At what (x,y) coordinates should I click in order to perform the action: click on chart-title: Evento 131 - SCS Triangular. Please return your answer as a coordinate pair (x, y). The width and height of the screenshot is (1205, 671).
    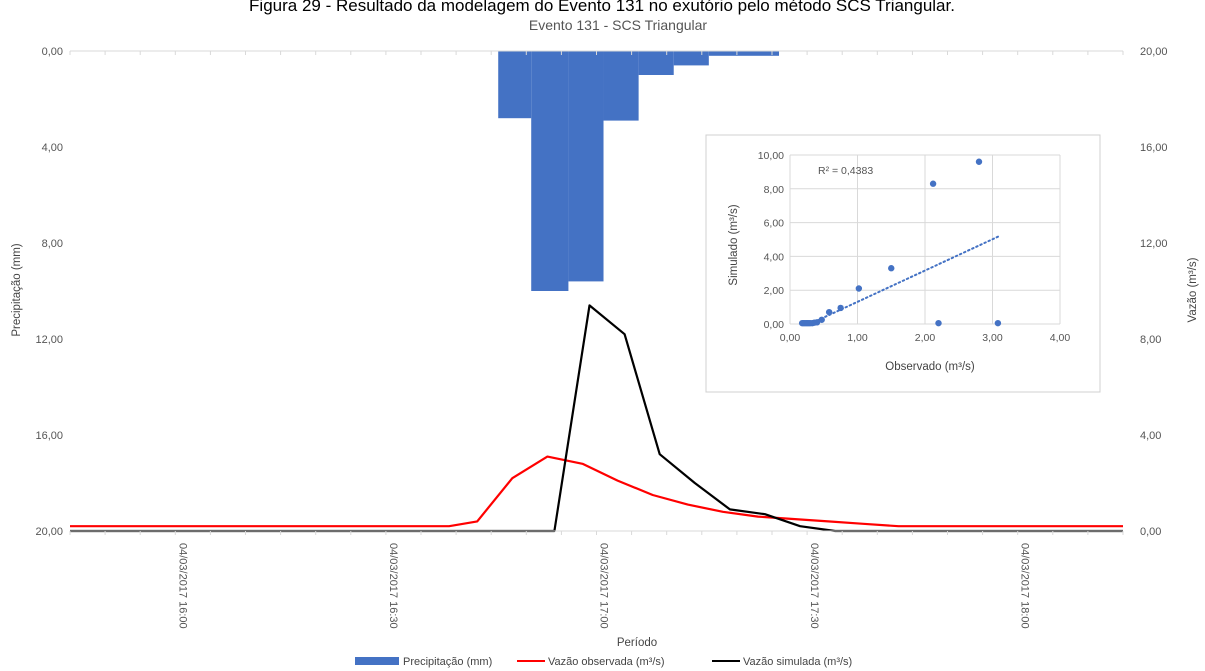
    Looking at the image, I should click on (618, 25).